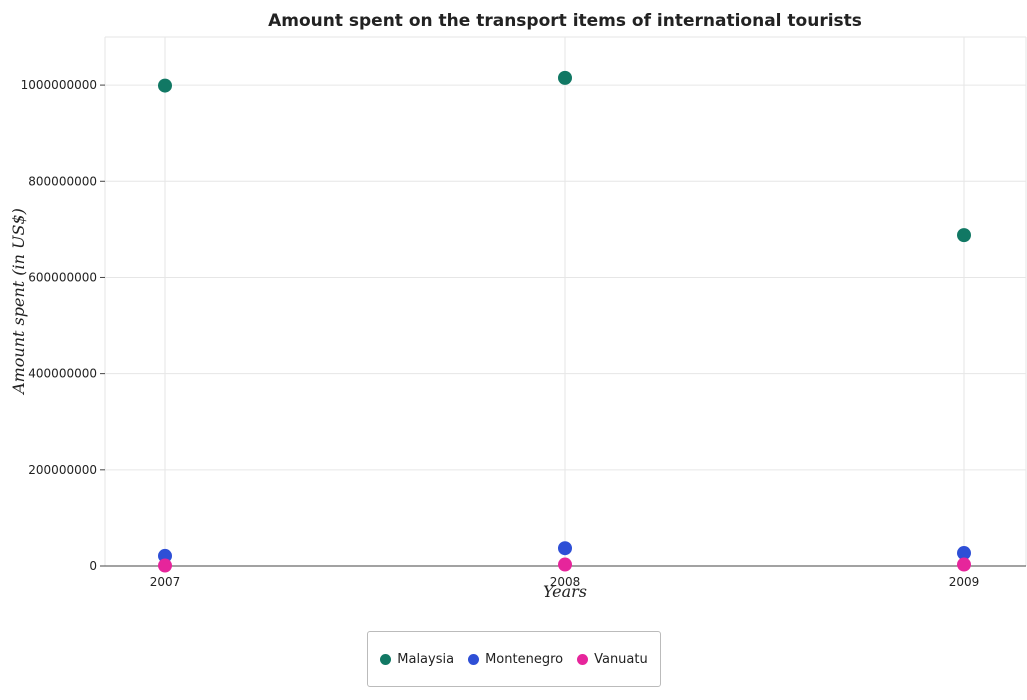  Describe the element at coordinates (565, 582) in the screenshot. I see `x-tick-label: 2008` at that location.